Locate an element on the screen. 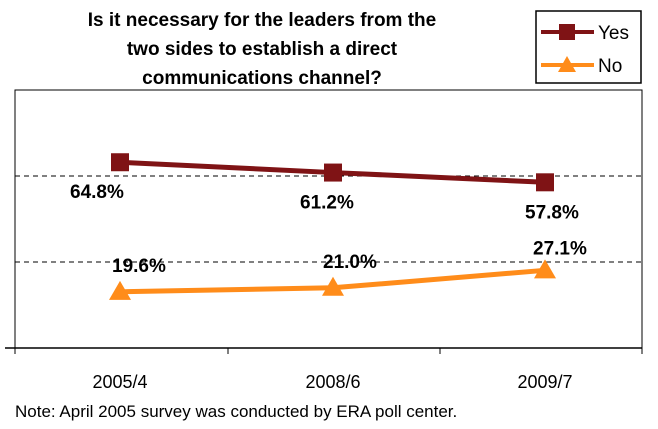 This screenshot has width=658, height=429. title-line-2: two sides to establish a direct is located at coordinates (262, 49).